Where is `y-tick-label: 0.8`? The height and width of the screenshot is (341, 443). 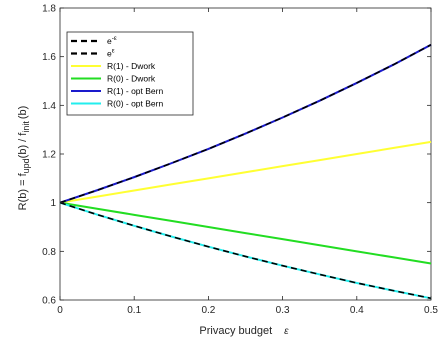 y-tick-label: 0.8 is located at coordinates (49, 252).